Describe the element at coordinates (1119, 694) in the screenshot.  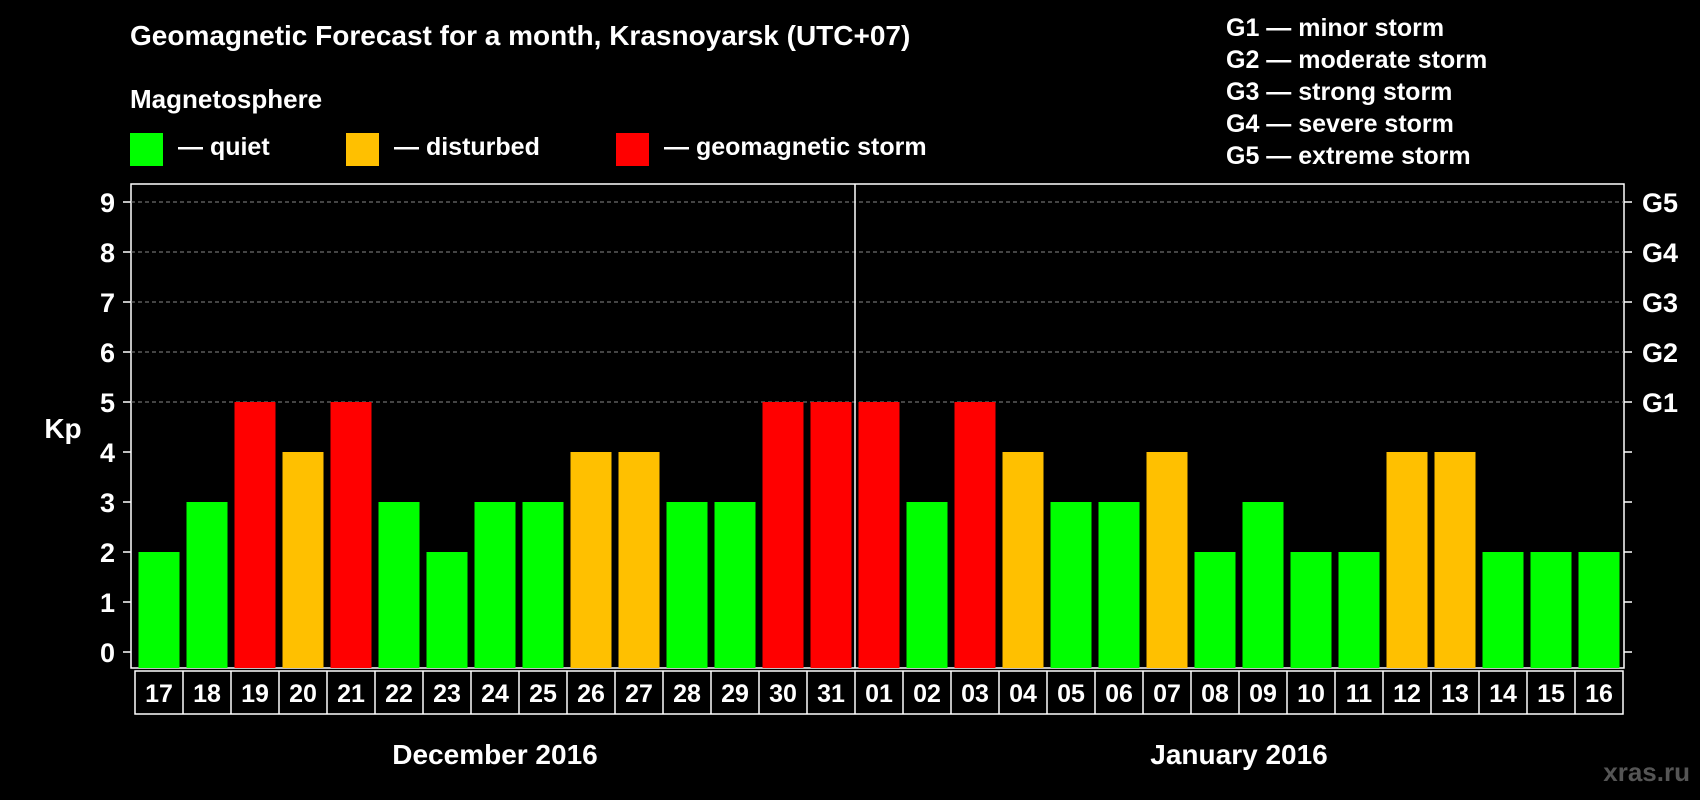
I see `date-label-06: 06` at that location.